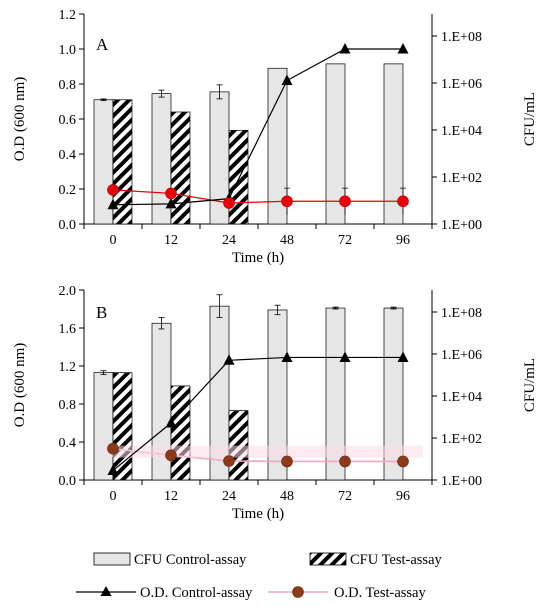 The width and height of the screenshot is (550, 606). Describe the element at coordinates (68, 15) in the screenshot. I see `panel-a-y-tick-label: 1.2` at that location.